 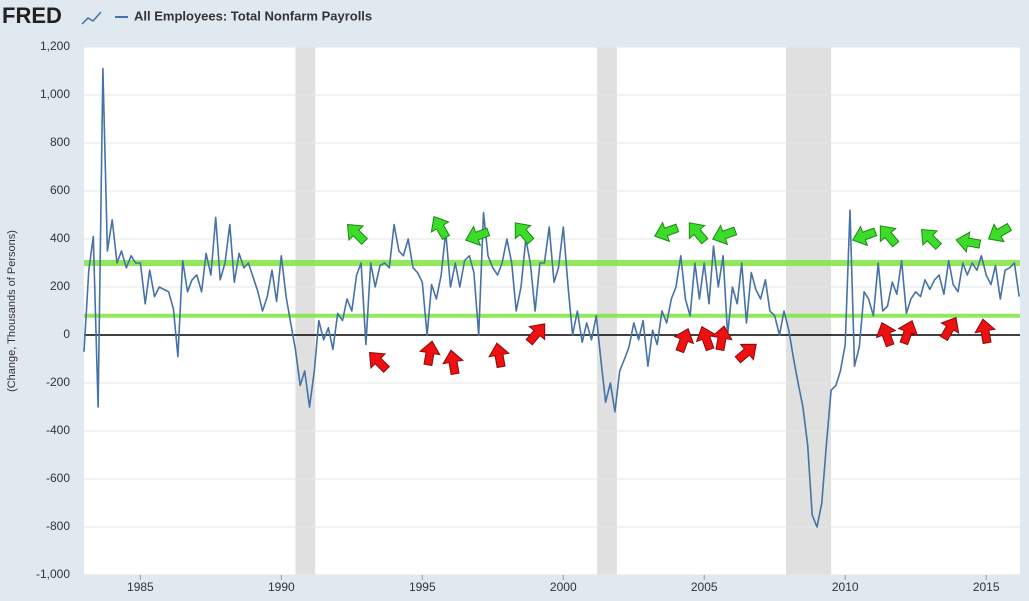 What do you see at coordinates (58, 526) in the screenshot?
I see `y-tick-label: -800` at bounding box center [58, 526].